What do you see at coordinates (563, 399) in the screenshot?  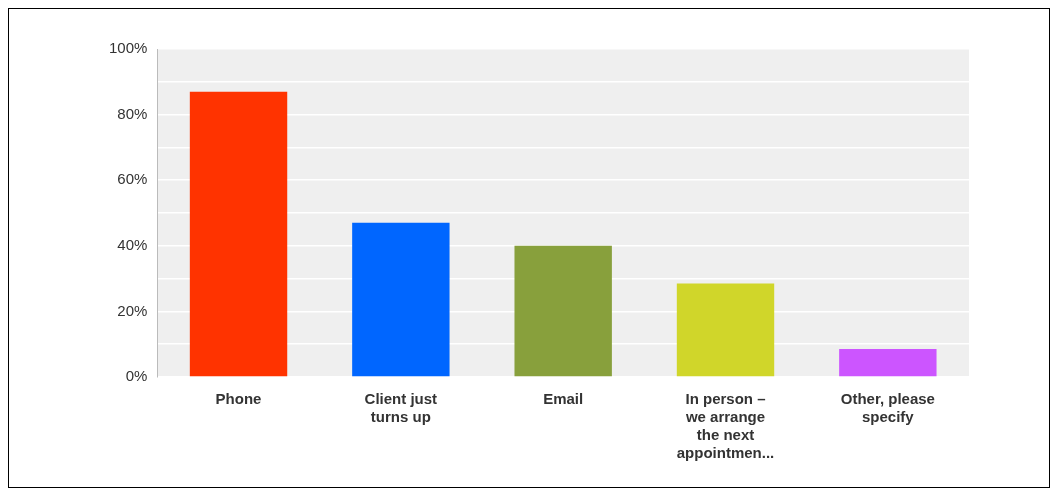 I see `x-tick-label: Email` at bounding box center [563, 399].